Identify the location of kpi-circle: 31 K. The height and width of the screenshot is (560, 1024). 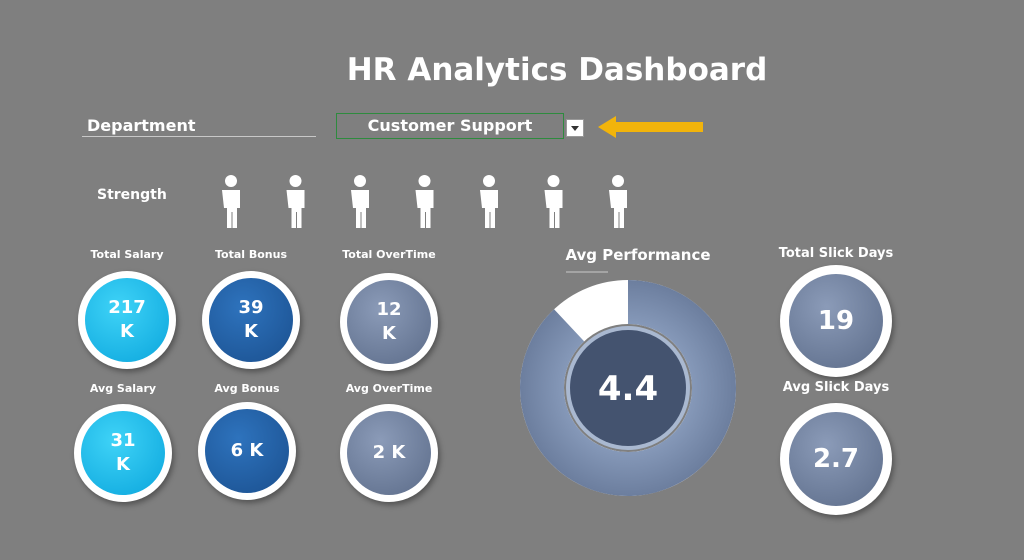
(123, 453).